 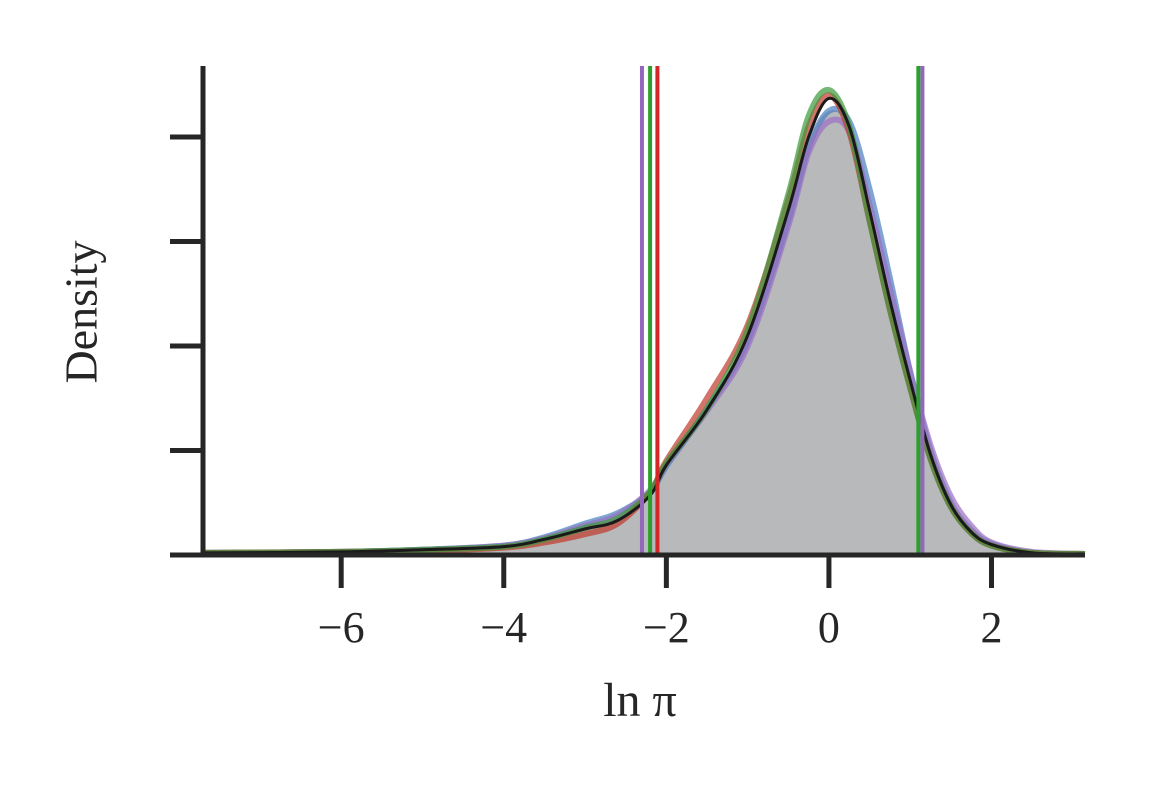 I want to click on y-axis-label: Density, so click(x=81, y=311).